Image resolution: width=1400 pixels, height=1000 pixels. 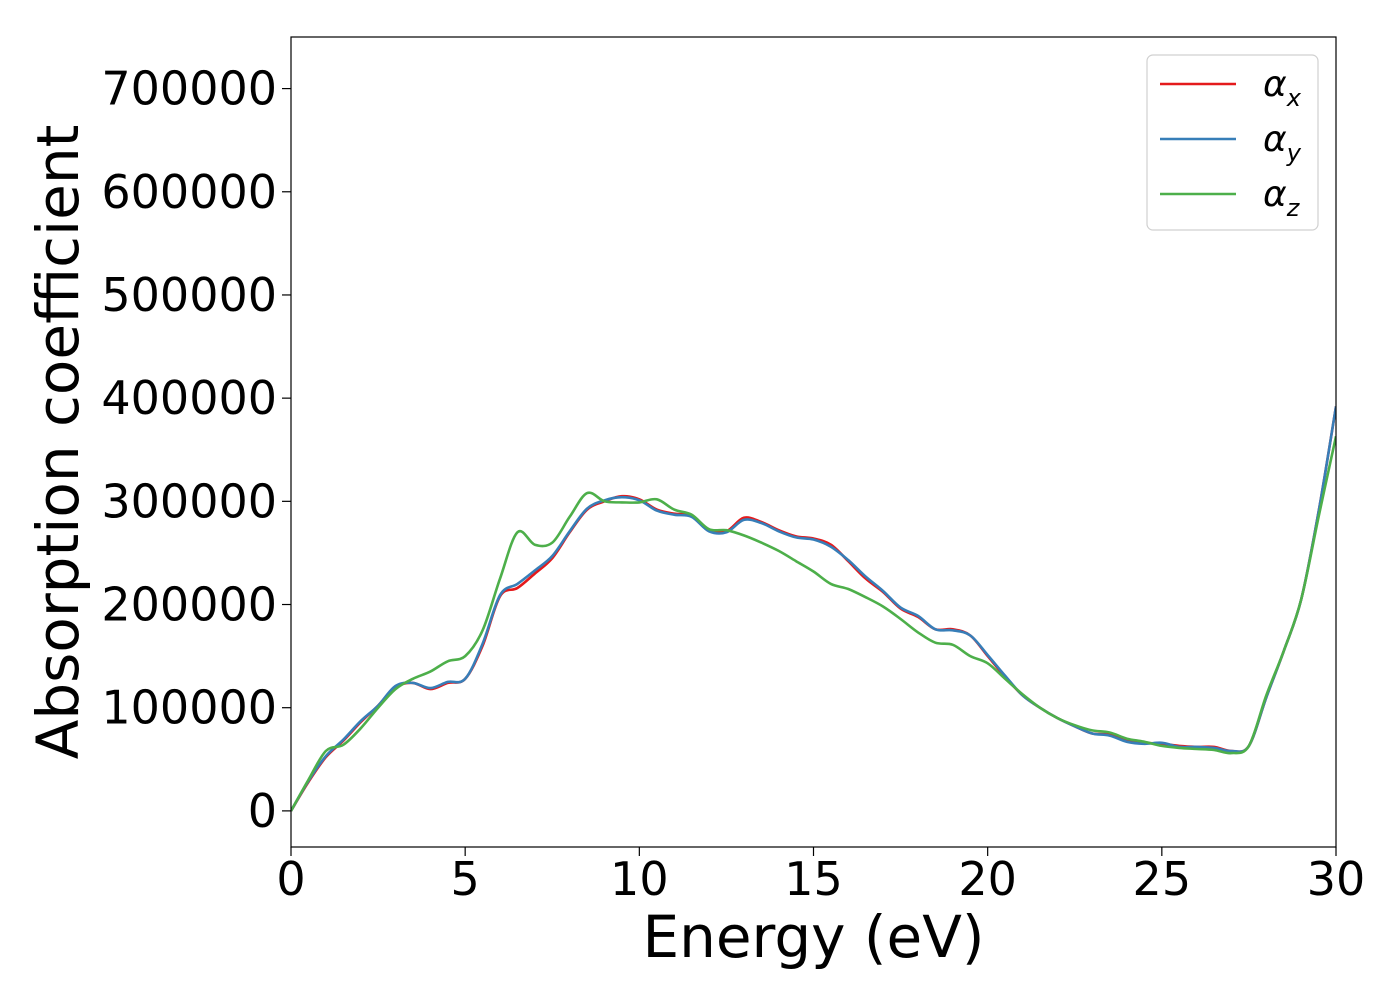 I want to click on x-tick-label: 20, so click(x=987, y=879).